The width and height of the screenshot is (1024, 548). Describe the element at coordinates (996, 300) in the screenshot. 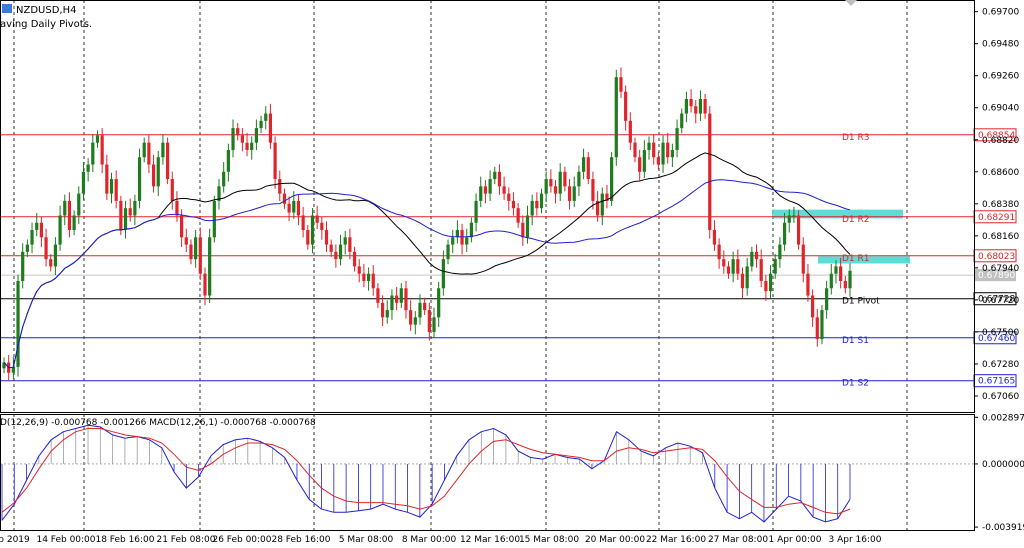

I see `pivot-price-label: 0.67728` at that location.